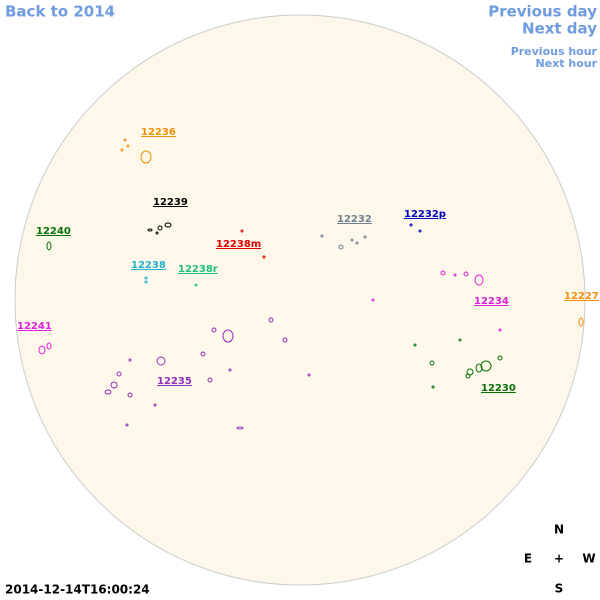 This screenshot has height=600, width=600. Describe the element at coordinates (491, 301) in the screenshot. I see `region-label: 12234` at that location.